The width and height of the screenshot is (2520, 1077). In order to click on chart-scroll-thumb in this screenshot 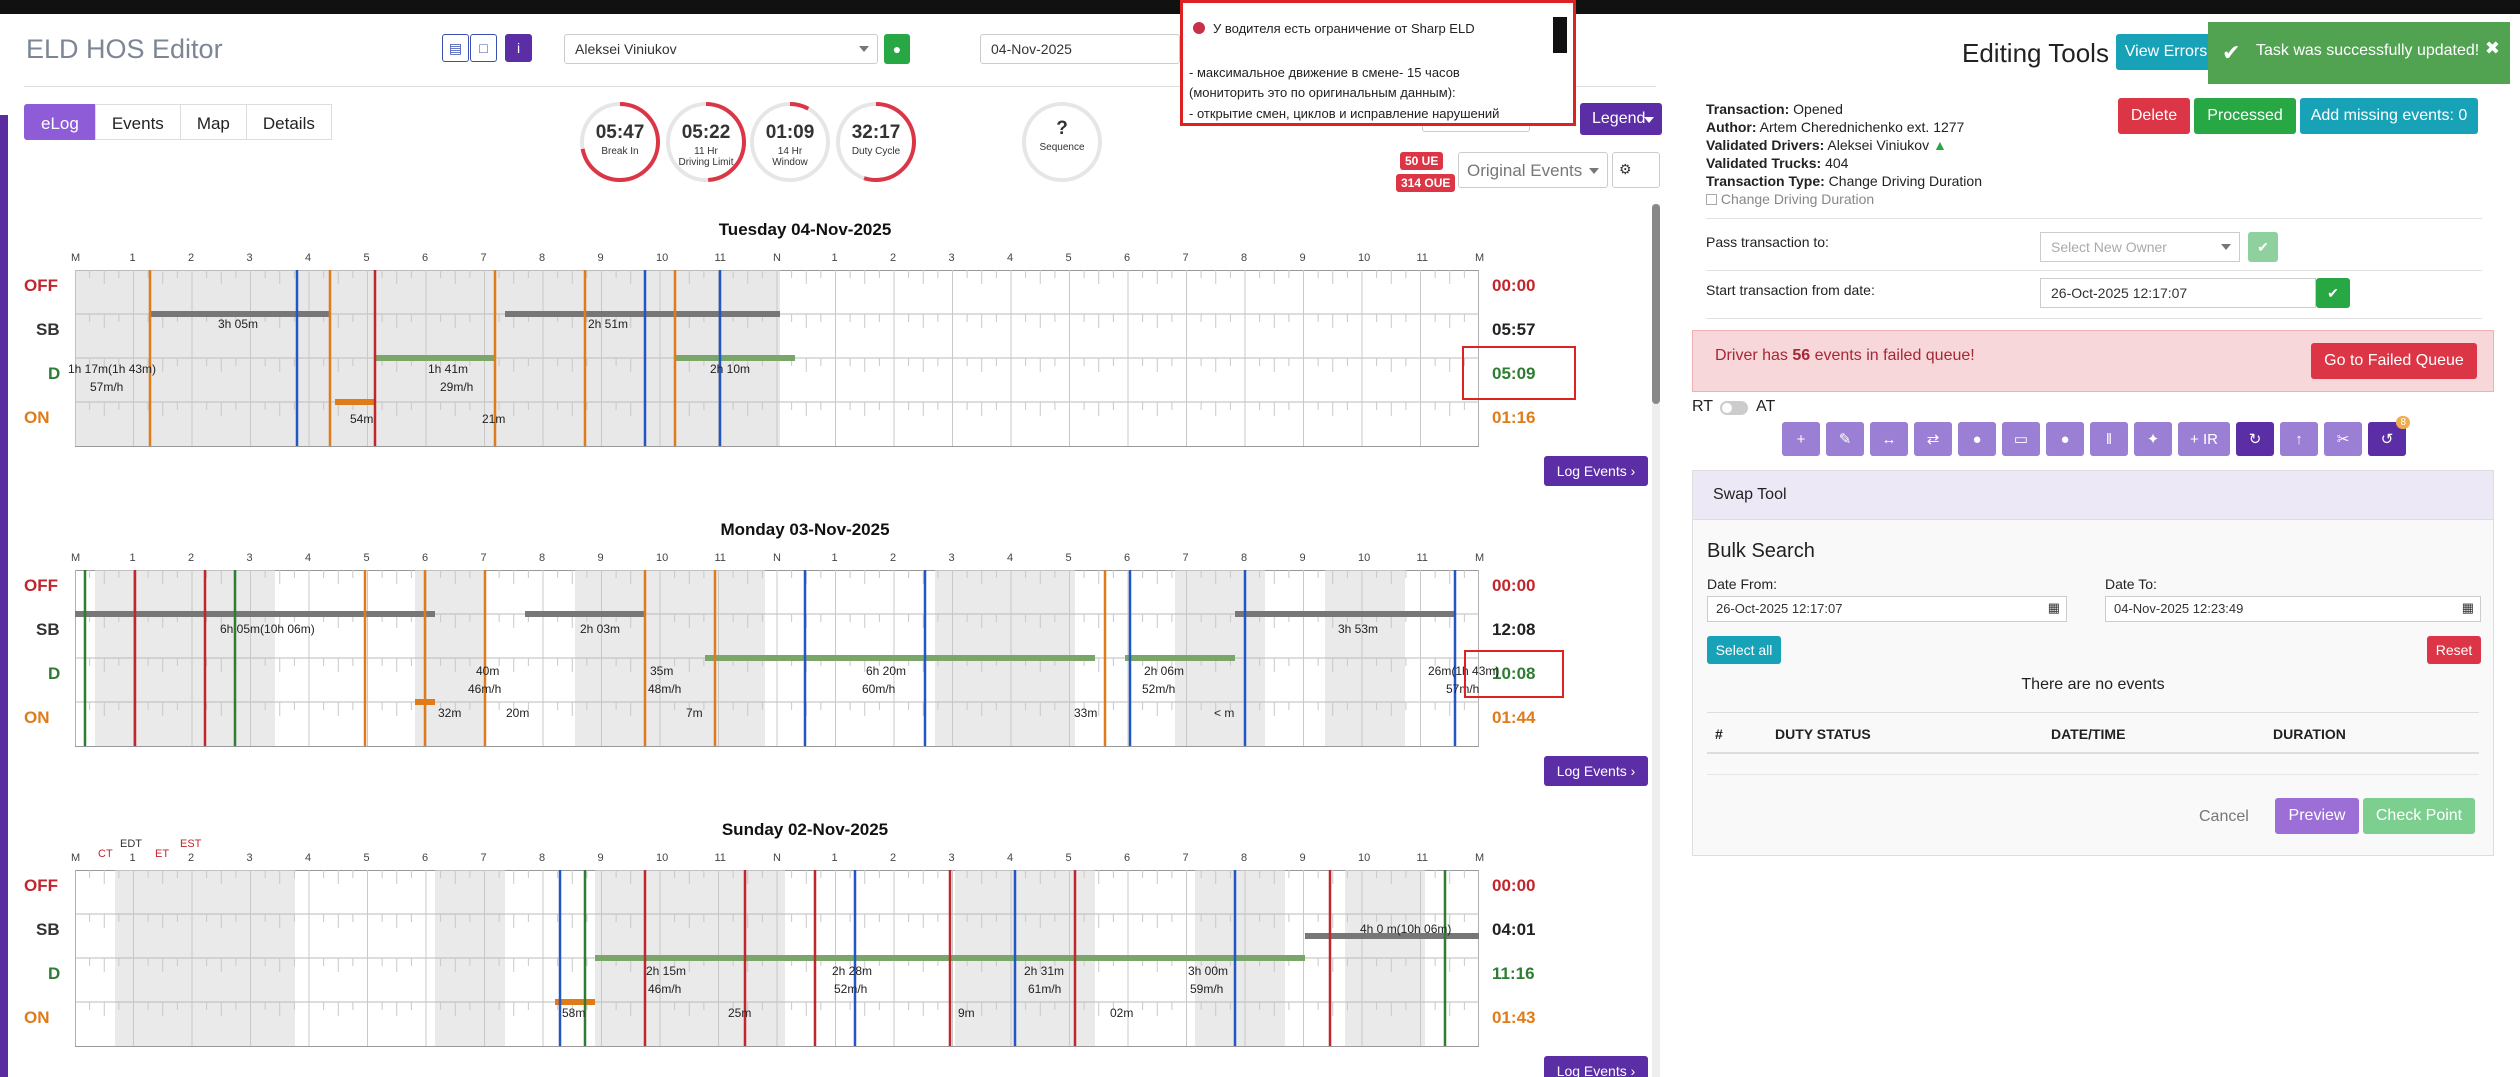, I will do `click(1656, 304)`.